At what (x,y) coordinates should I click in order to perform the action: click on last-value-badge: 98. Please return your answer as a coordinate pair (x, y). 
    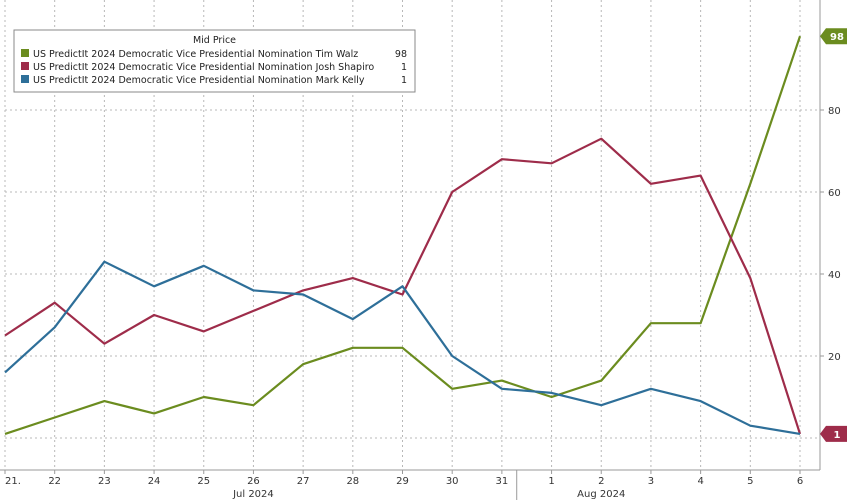
    Looking at the image, I should click on (833, 36).